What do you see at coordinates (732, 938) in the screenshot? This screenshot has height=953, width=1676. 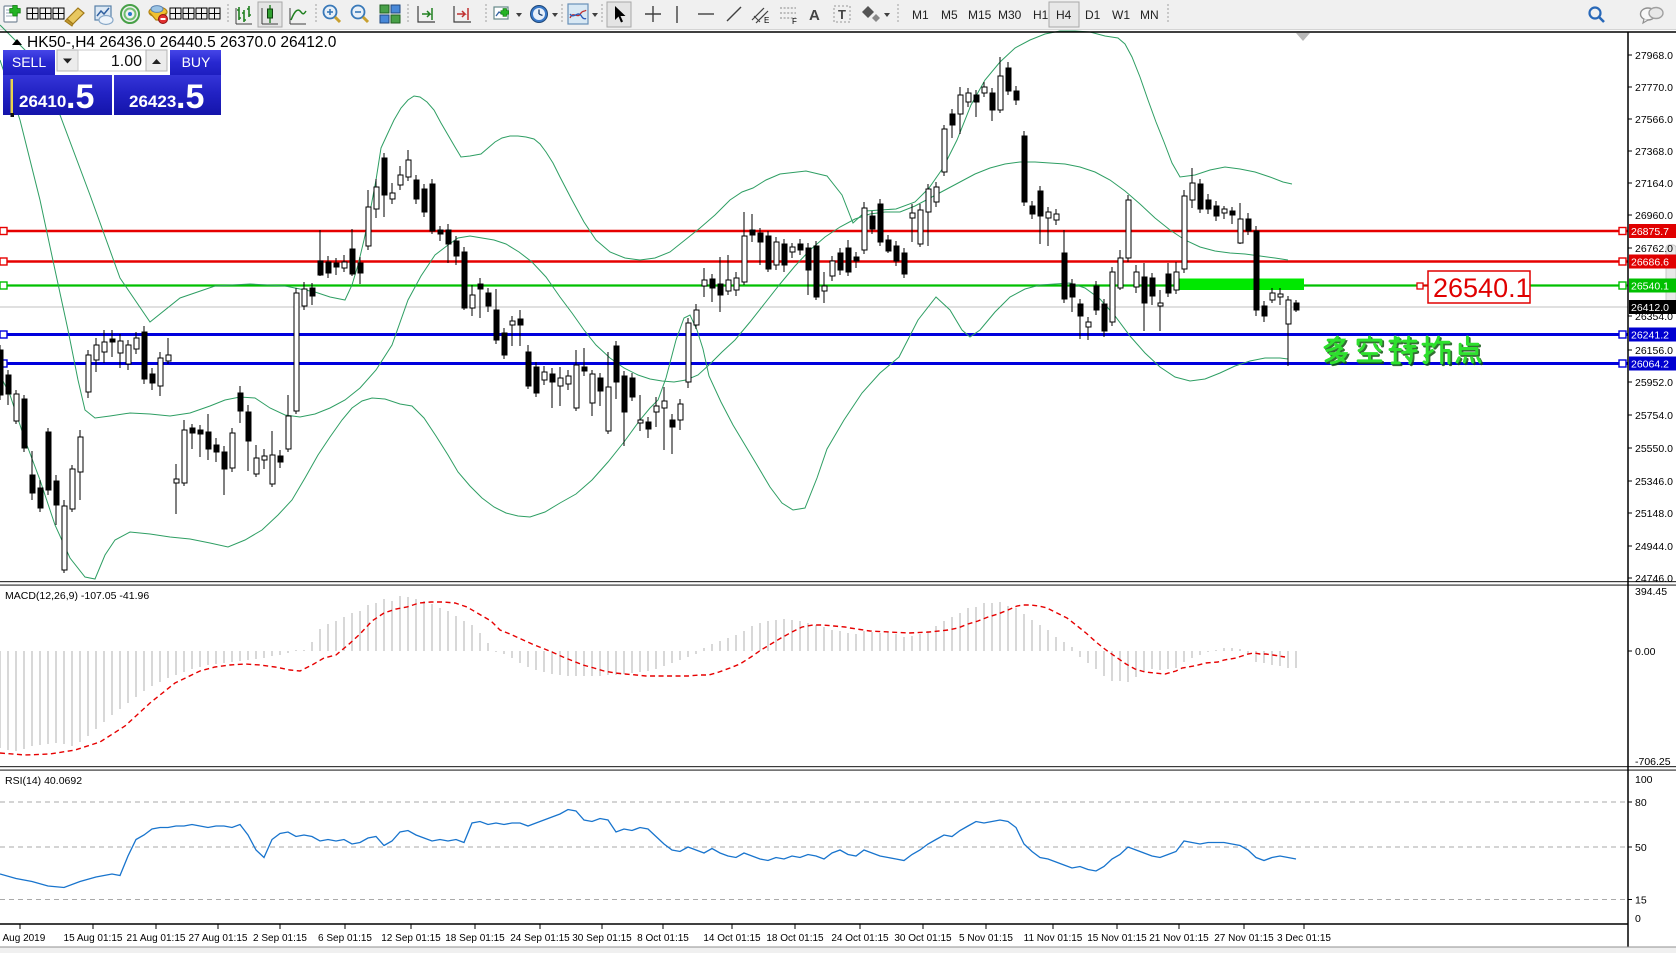 I see `svg-text: 14 Oct 01:15` at bounding box center [732, 938].